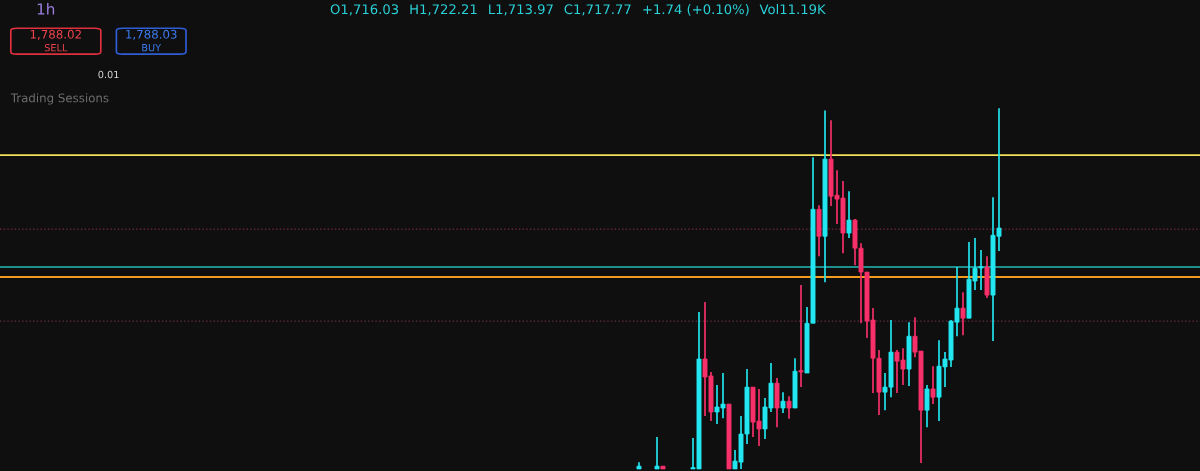 The image size is (1200, 471). I want to click on text: C1,717.77, so click(597, 10).